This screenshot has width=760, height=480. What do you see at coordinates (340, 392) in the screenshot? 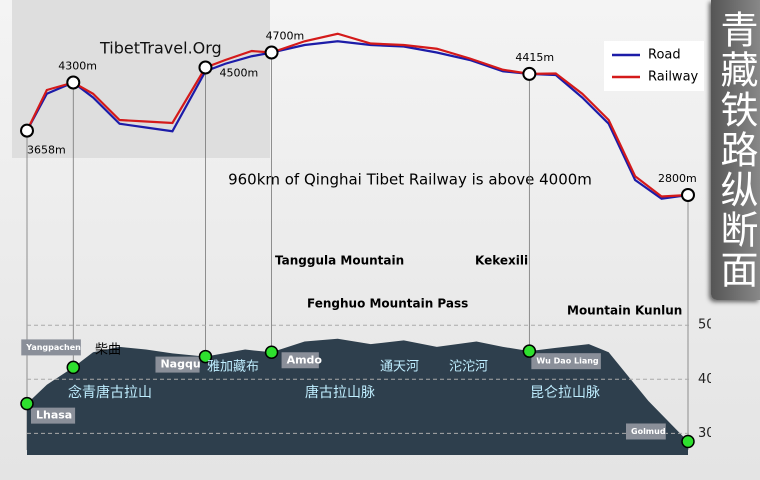
I see `annotation: 唐古拉山脉` at bounding box center [340, 392].